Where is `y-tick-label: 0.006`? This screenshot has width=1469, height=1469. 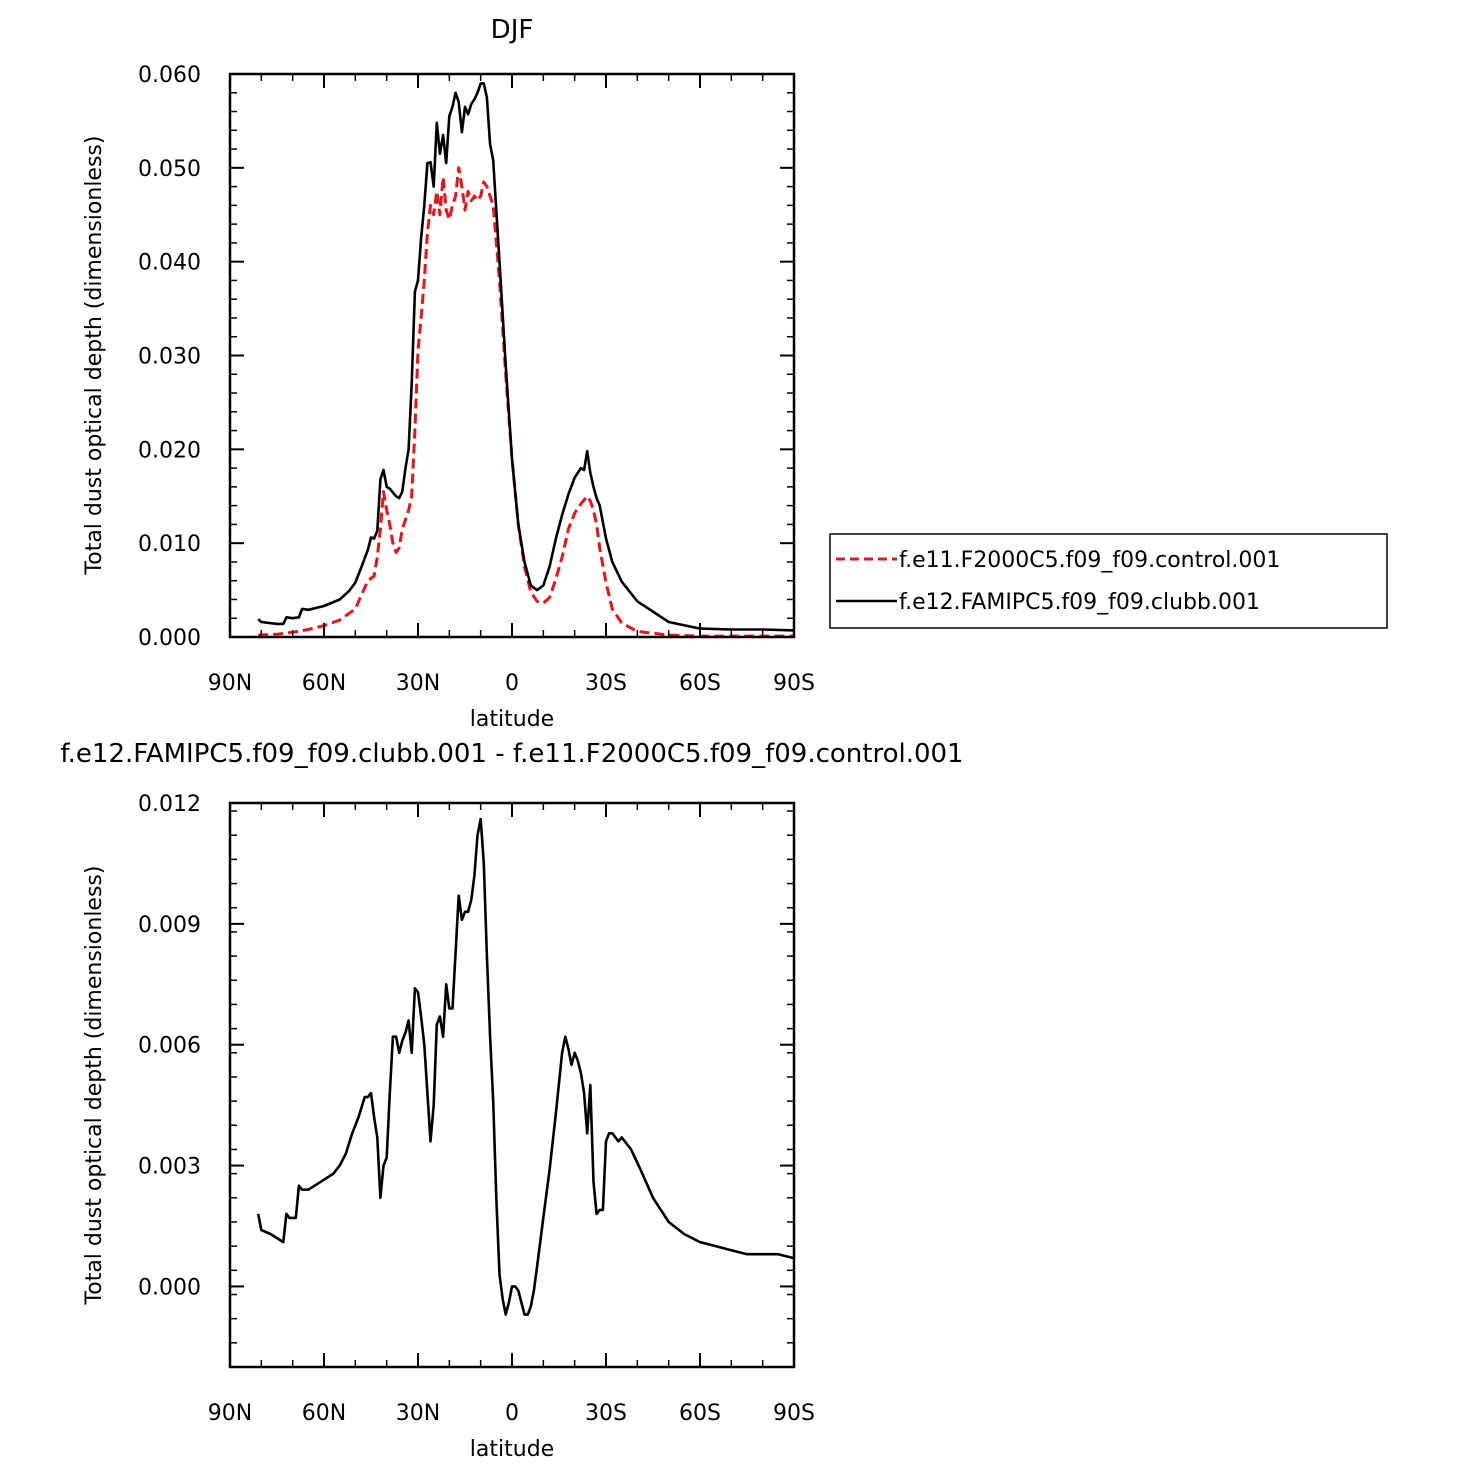
y-tick-label: 0.006 is located at coordinates (169, 1046).